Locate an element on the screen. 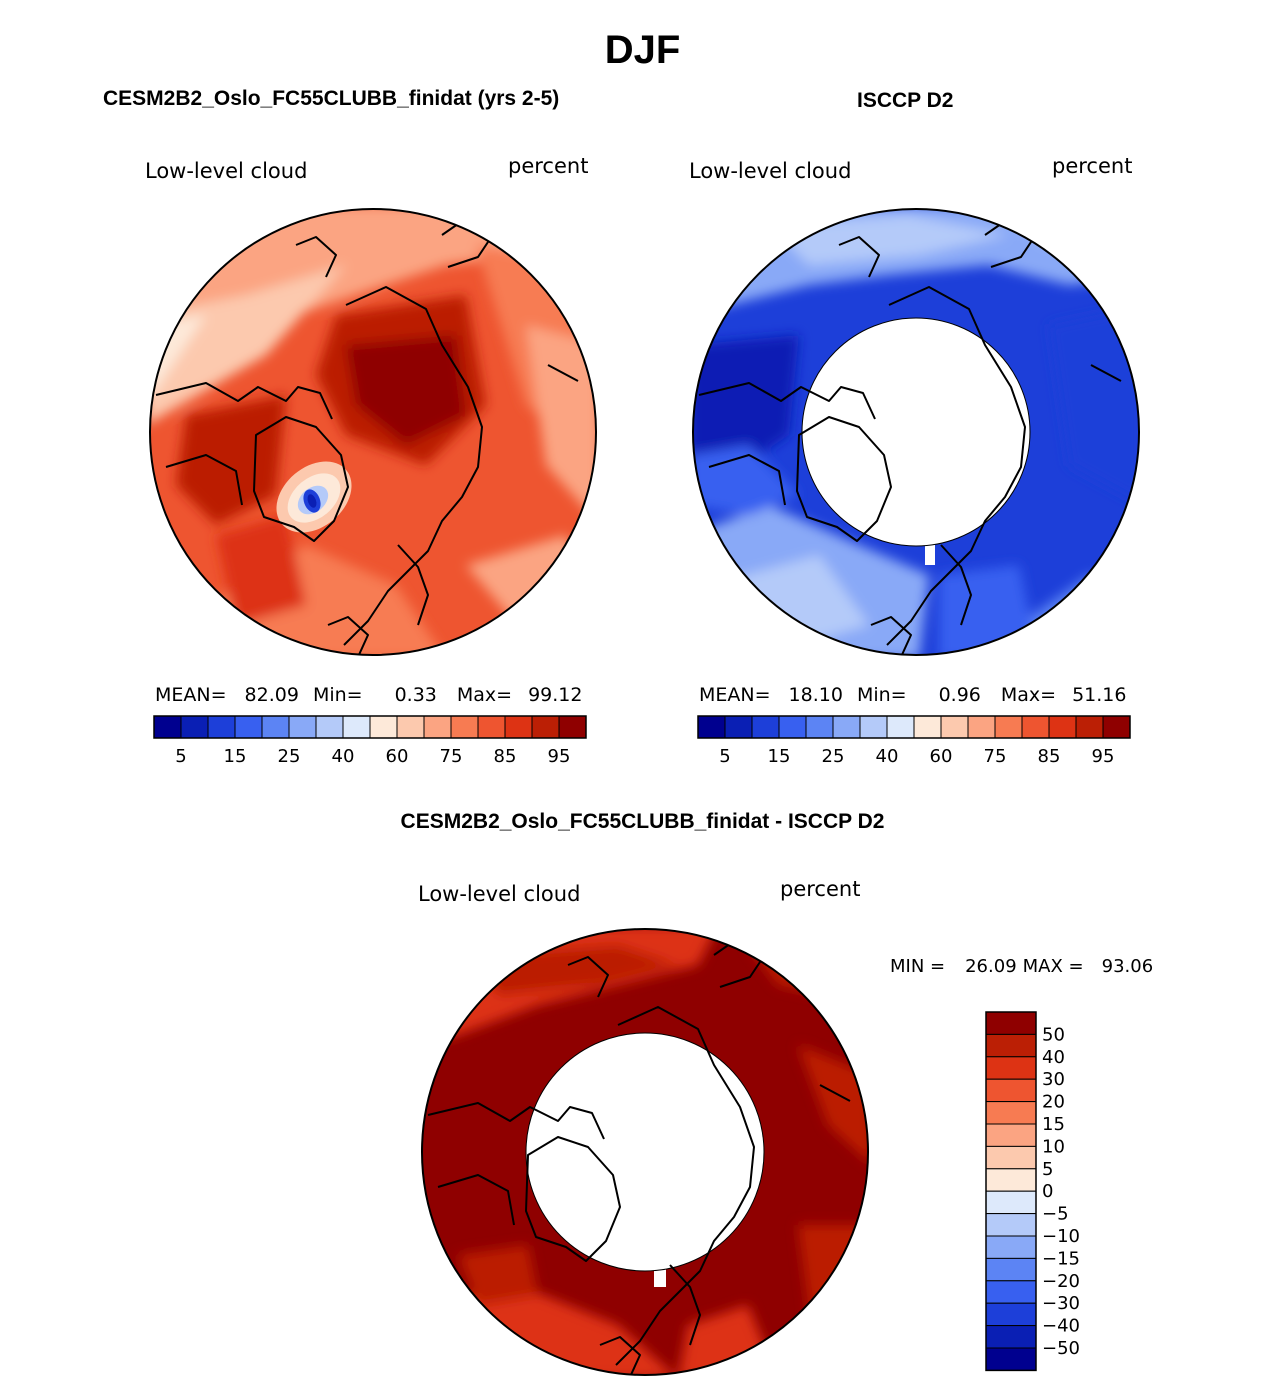 This screenshot has height=1382, width=1285. panel1-min-label: Min= is located at coordinates (337, 695).